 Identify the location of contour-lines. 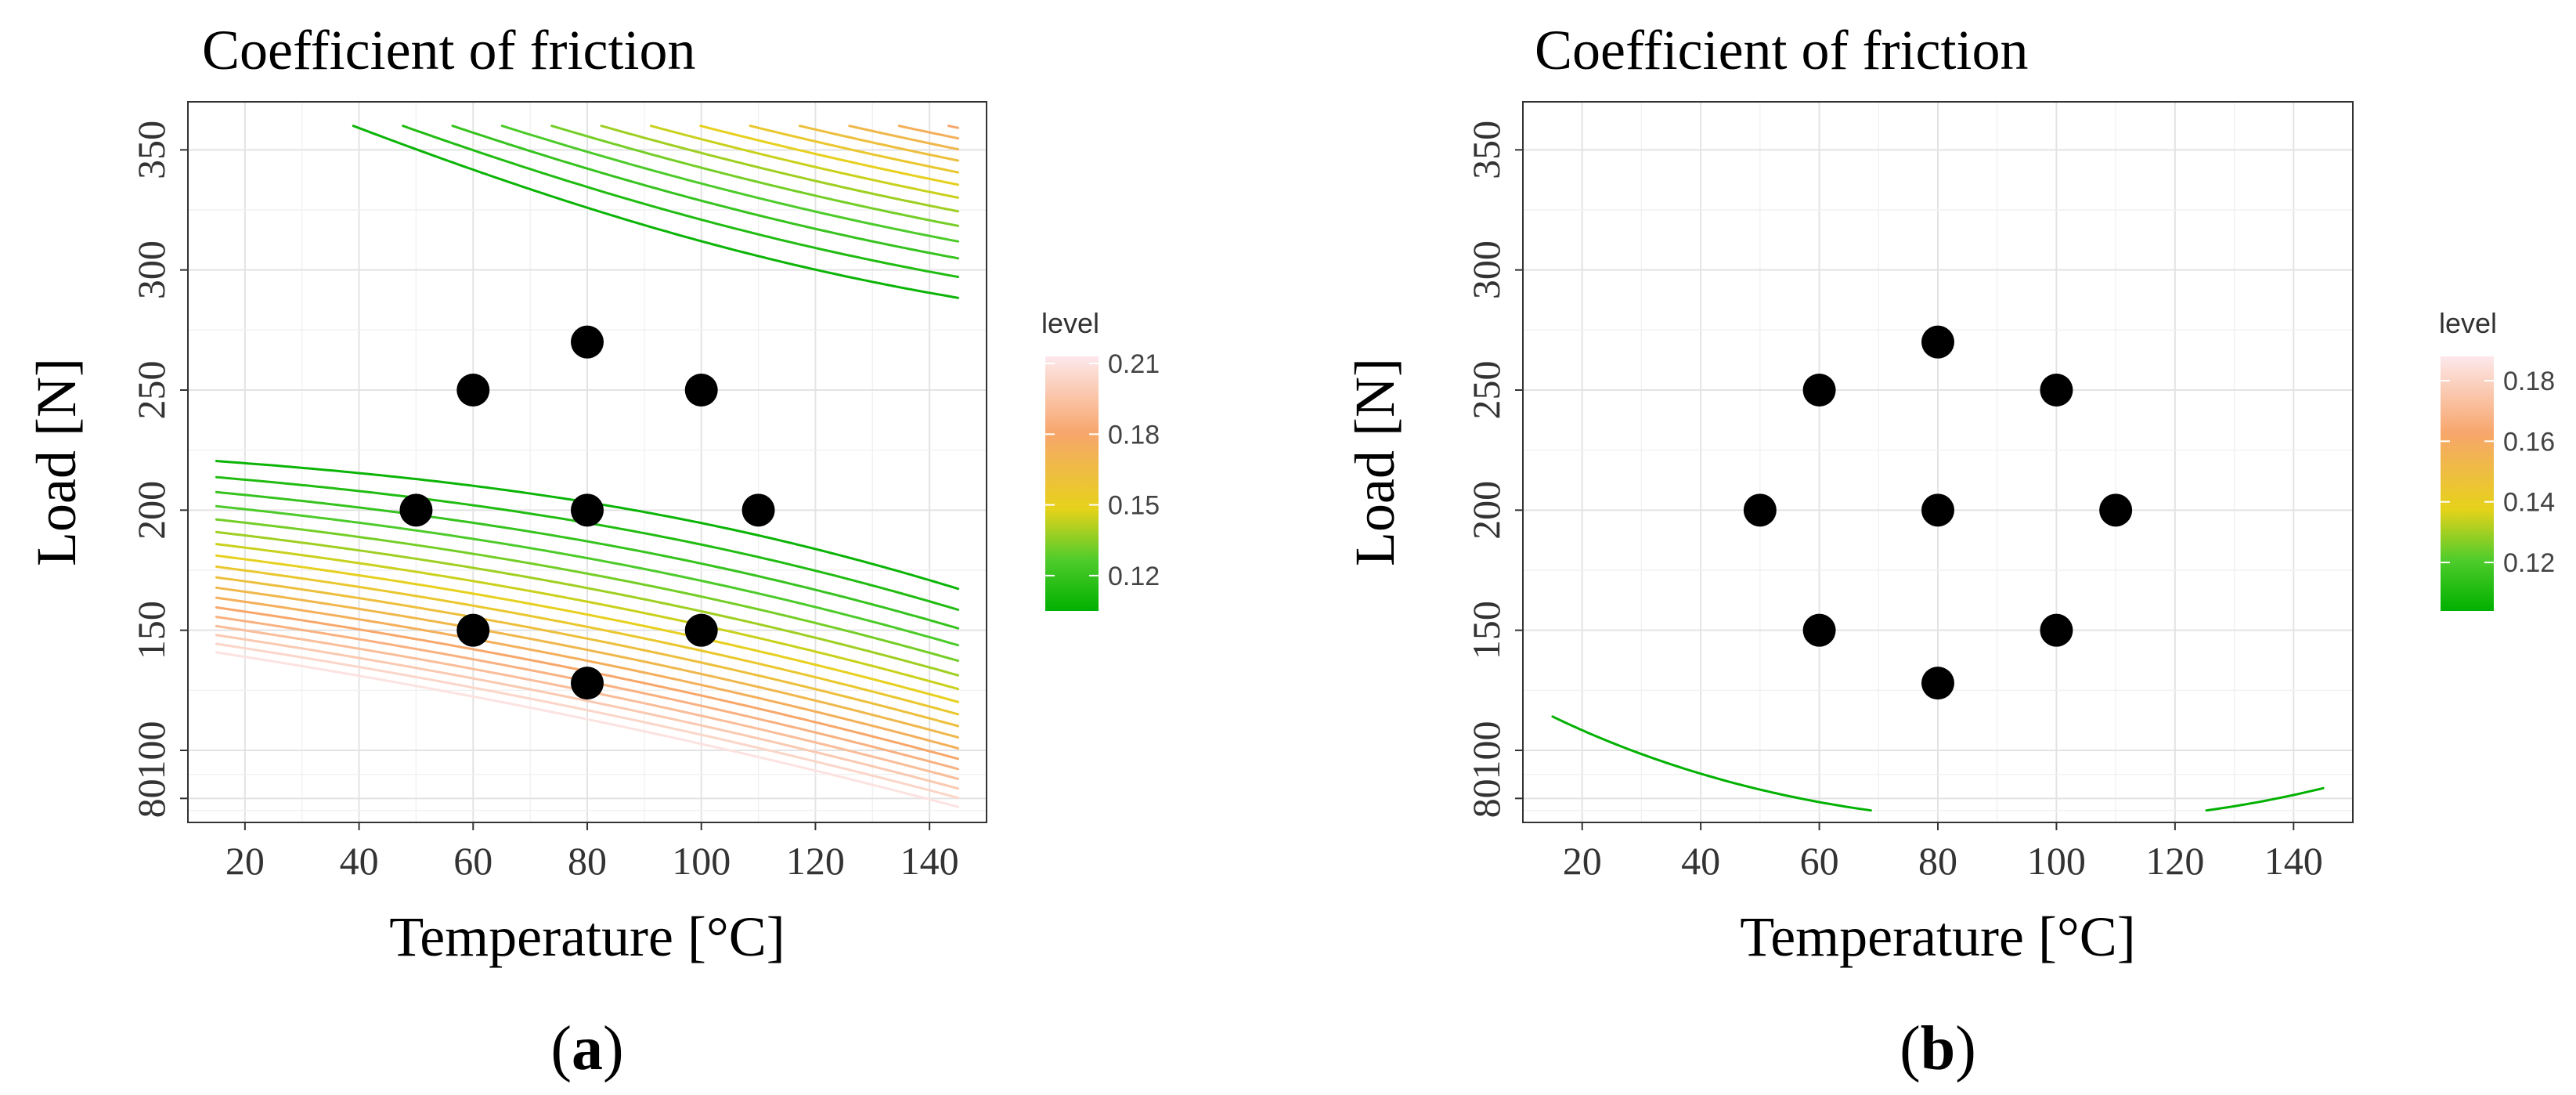
(1938, 763).